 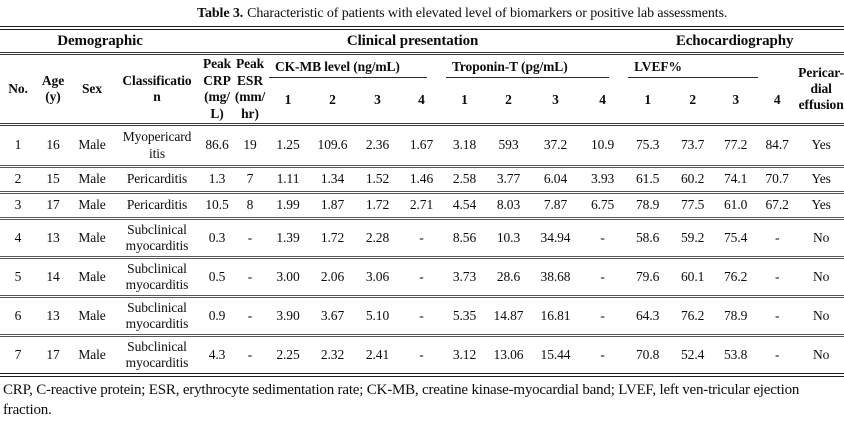 What do you see at coordinates (555, 204) in the screenshot?
I see `cell: 7.87` at bounding box center [555, 204].